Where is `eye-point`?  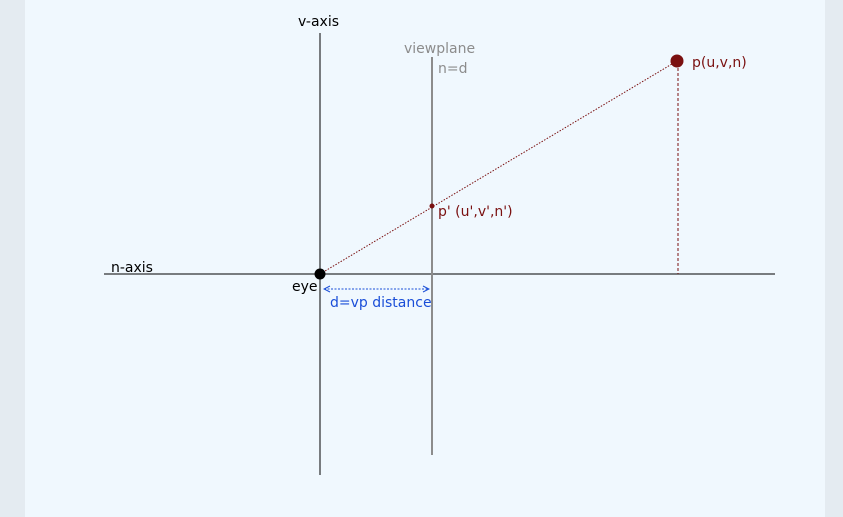
eye-point is located at coordinates (320, 274).